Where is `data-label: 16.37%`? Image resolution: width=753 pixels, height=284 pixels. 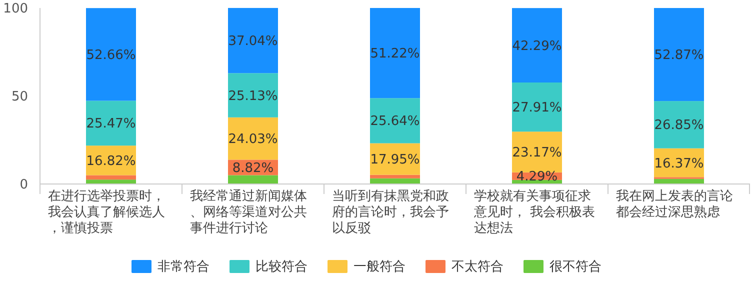 data-label: 16.37% is located at coordinates (679, 164).